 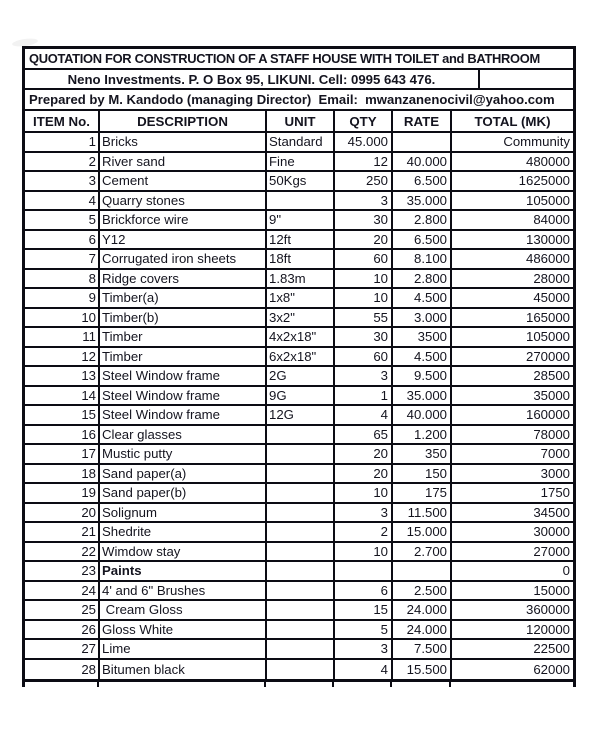 What do you see at coordinates (301, 278) in the screenshot?
I see `cell-unit: 1.83m` at bounding box center [301, 278].